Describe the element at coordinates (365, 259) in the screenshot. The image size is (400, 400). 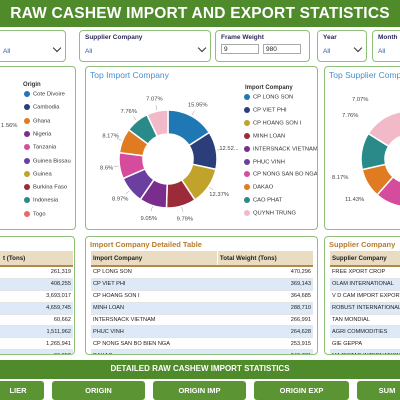
I see `column-header-supplier-company: Supplier Company` at that location.